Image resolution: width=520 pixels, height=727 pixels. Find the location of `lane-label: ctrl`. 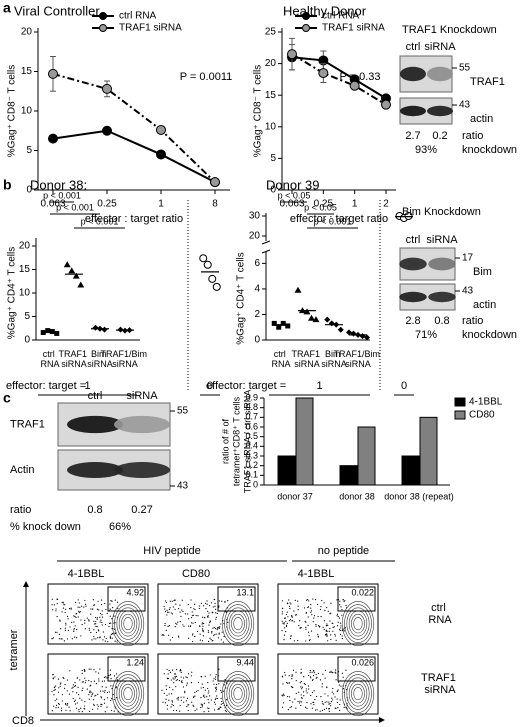

lane-label: ctrl is located at coordinates (95, 396).